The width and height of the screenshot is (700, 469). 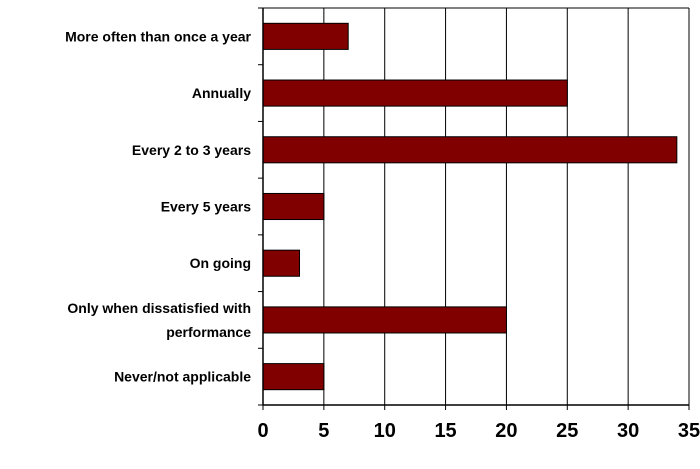 I want to click on category-label-line: More often than once a year, so click(x=158, y=36).